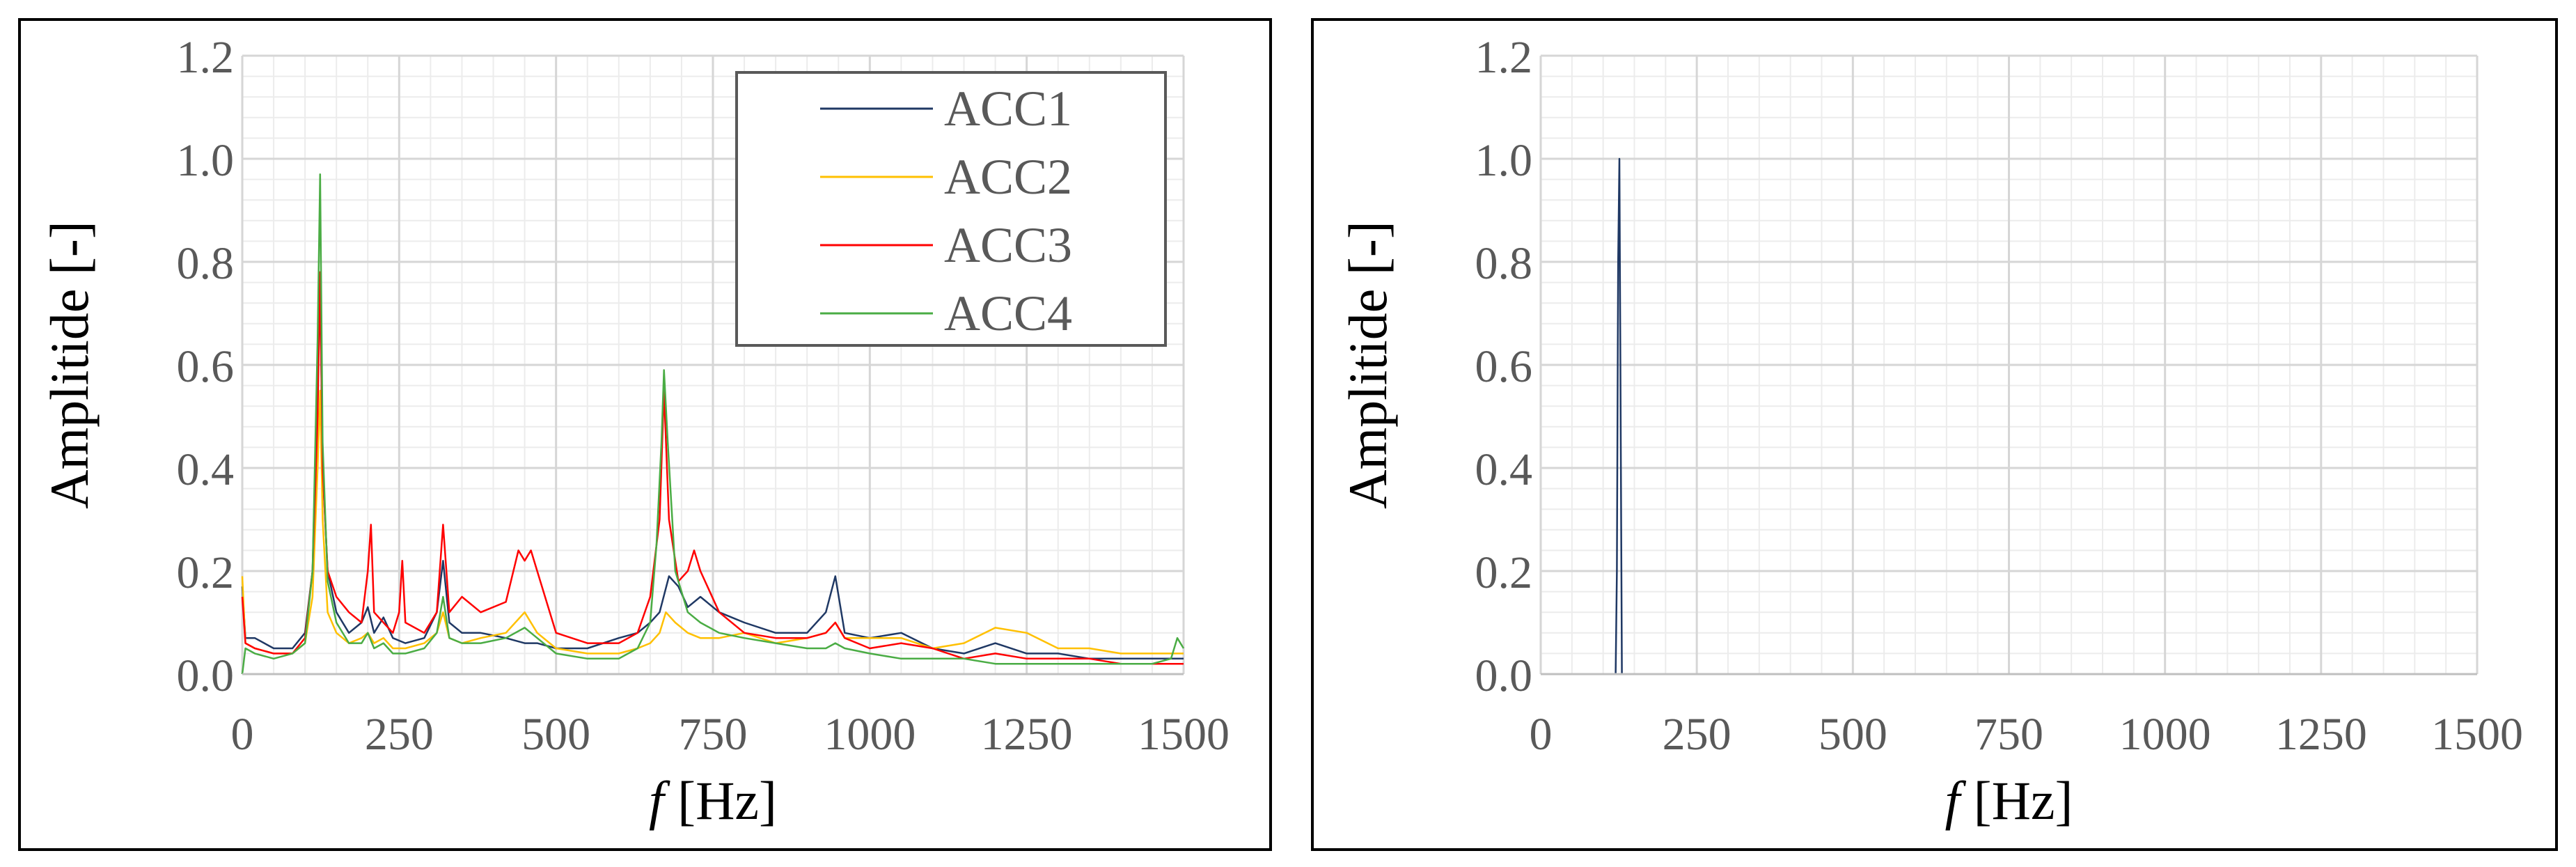 This screenshot has width=2576, height=867. What do you see at coordinates (1008, 108) in the screenshot?
I see `legend-label-acc1: ACC1` at bounding box center [1008, 108].